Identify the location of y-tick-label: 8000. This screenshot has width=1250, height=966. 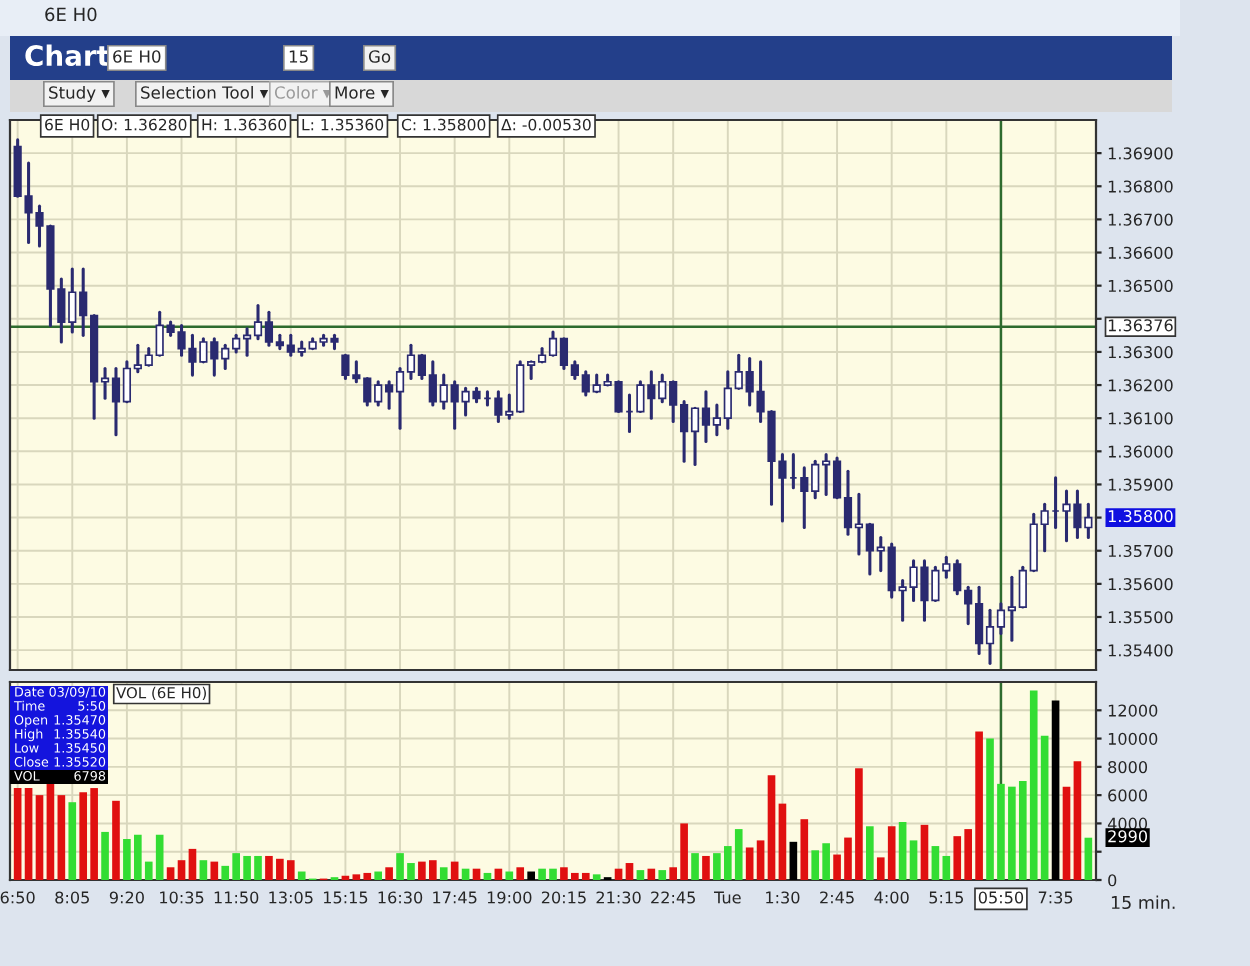
(1128, 767).